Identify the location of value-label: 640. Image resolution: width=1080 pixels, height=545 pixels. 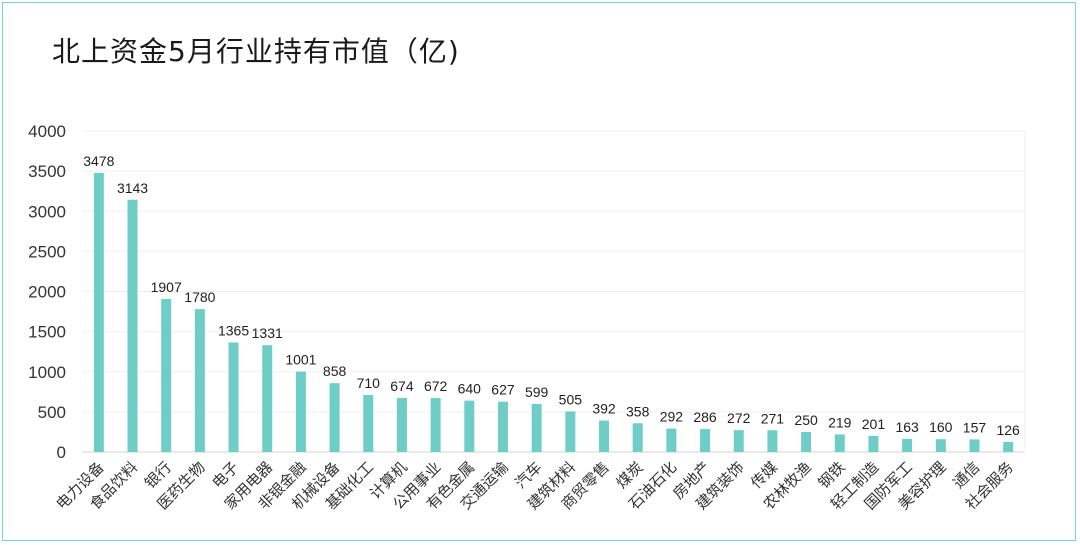
(470, 389).